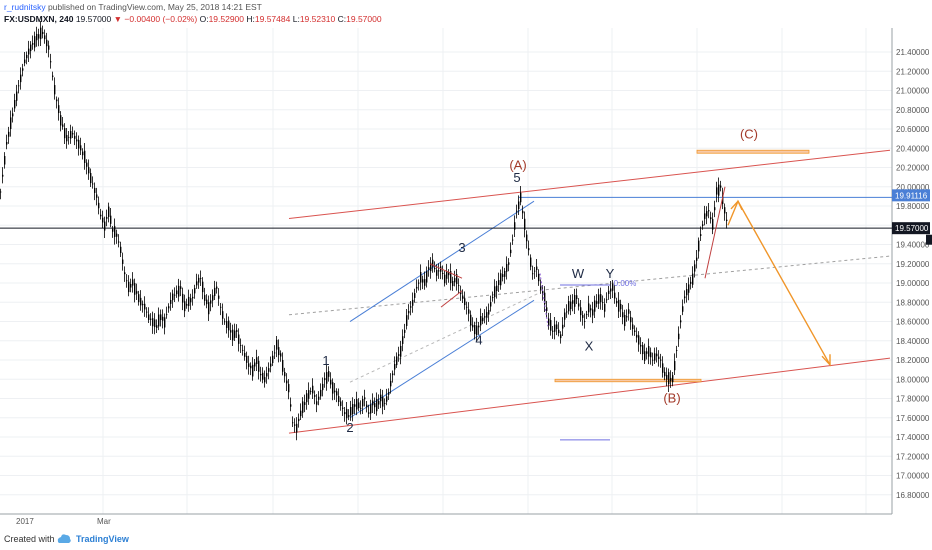 This screenshot has height=550, width=932. Describe the element at coordinates (317, 19) in the screenshot. I see `low-value: 19.52310` at that location.